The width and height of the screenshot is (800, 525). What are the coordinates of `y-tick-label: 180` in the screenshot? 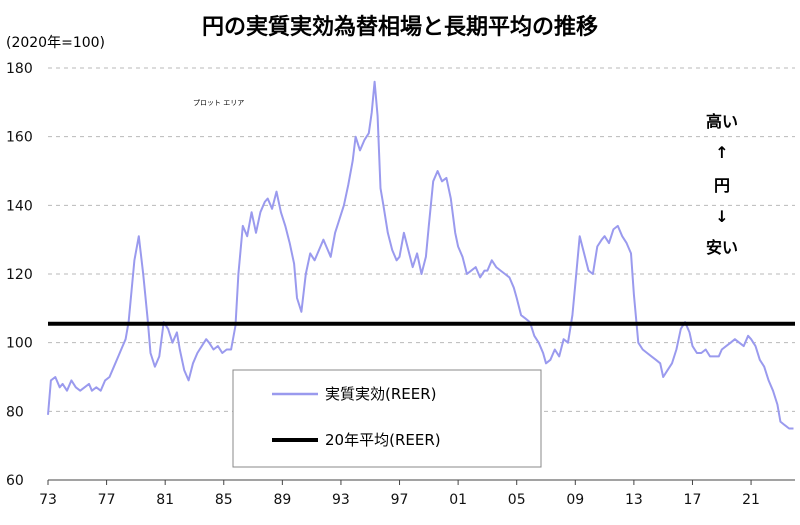 It's located at (19, 69).